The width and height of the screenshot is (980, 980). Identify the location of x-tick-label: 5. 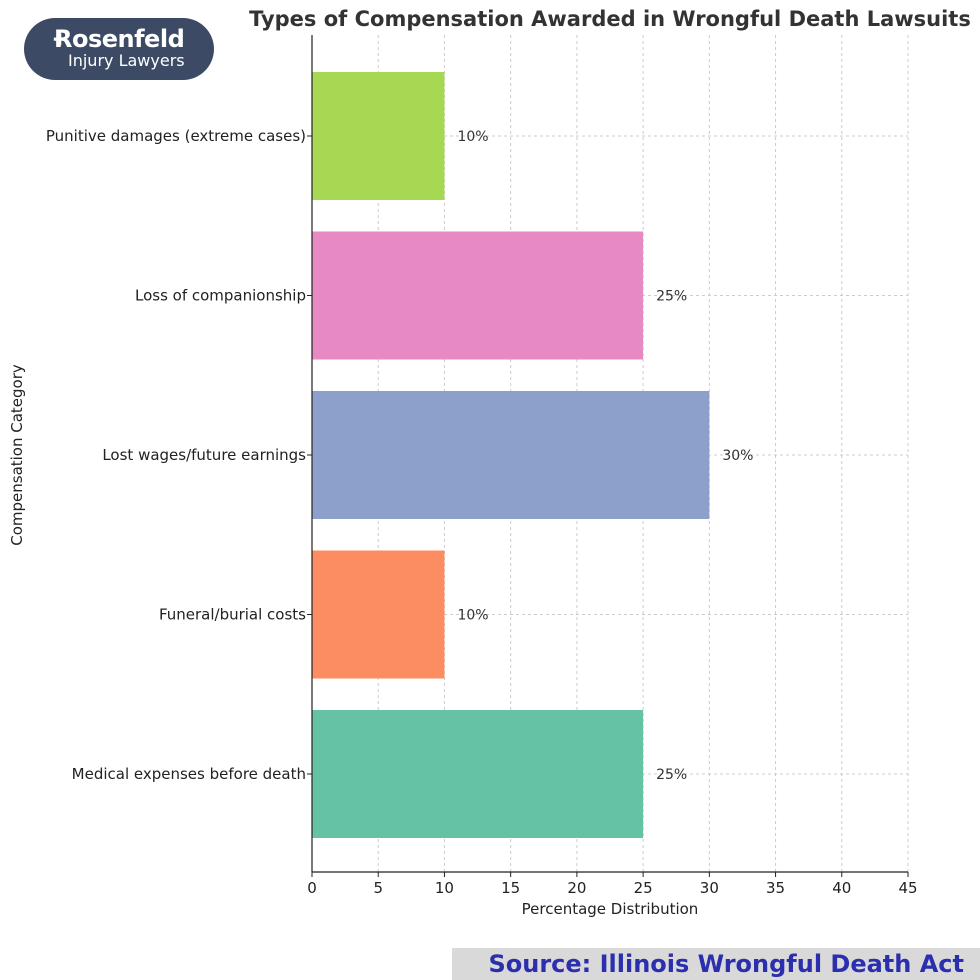
(378, 888).